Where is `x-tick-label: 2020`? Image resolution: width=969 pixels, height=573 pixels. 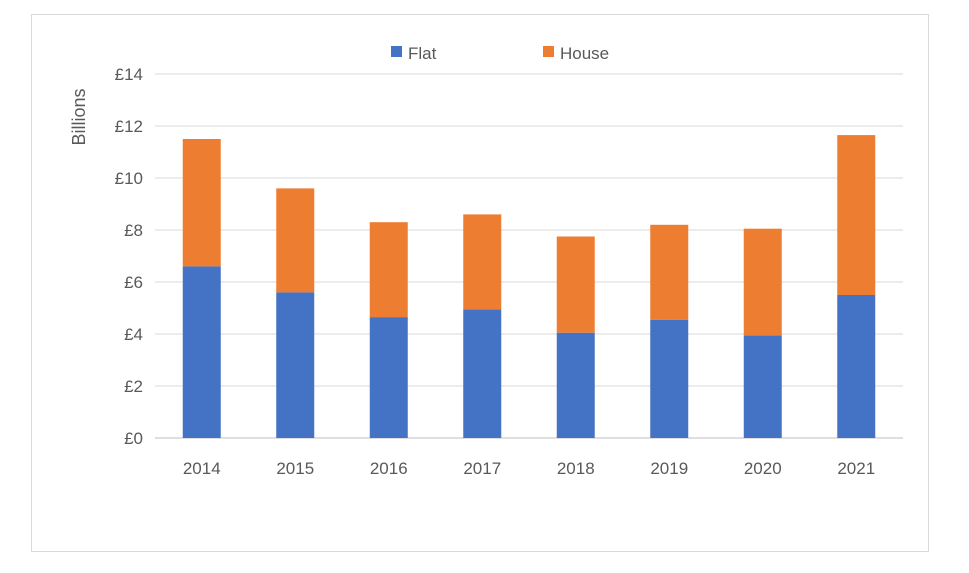 x-tick-label: 2020 is located at coordinates (763, 468).